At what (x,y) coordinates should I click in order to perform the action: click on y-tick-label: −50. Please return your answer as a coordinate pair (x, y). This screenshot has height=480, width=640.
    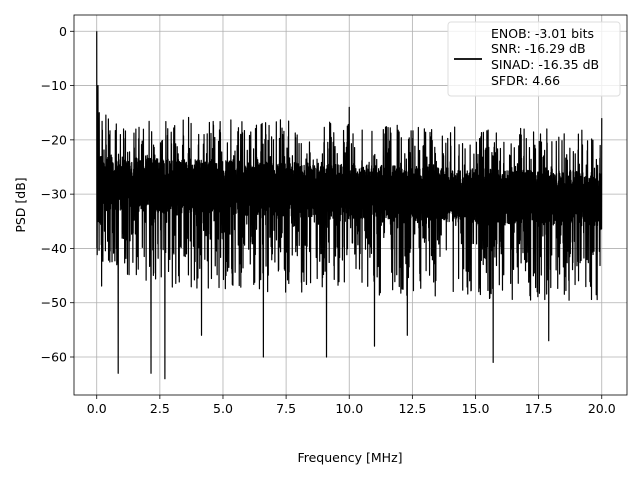
    Looking at the image, I should click on (54, 302).